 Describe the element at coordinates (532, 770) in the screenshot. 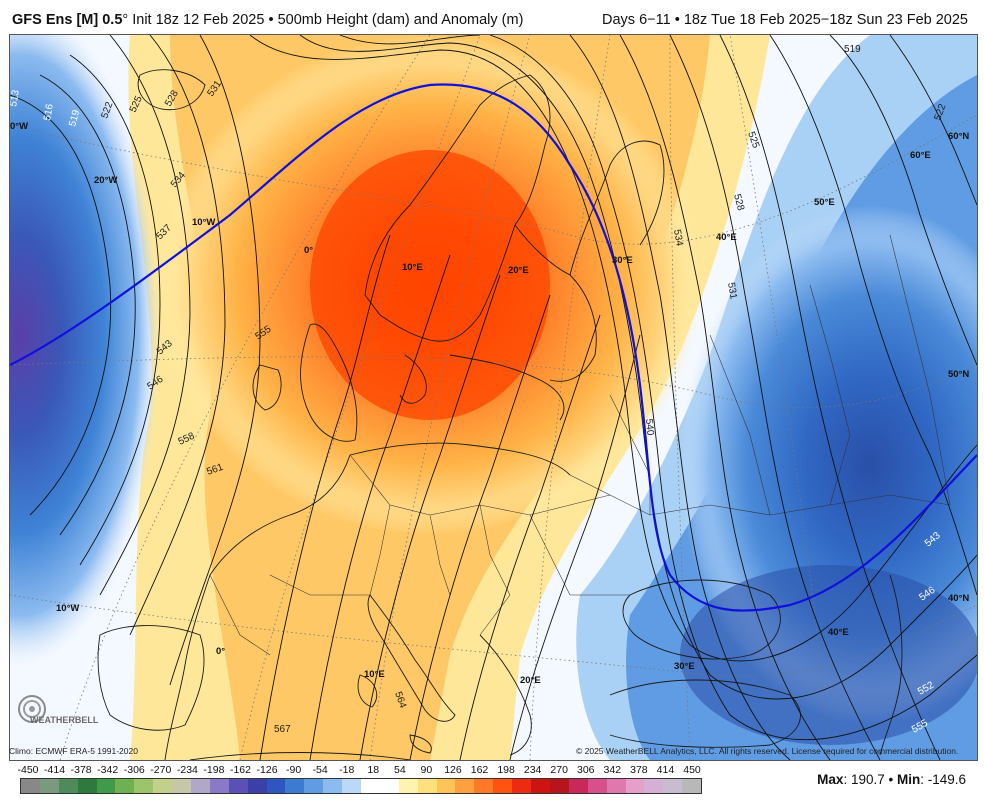

I see `colorbar-tick-label: 234` at that location.